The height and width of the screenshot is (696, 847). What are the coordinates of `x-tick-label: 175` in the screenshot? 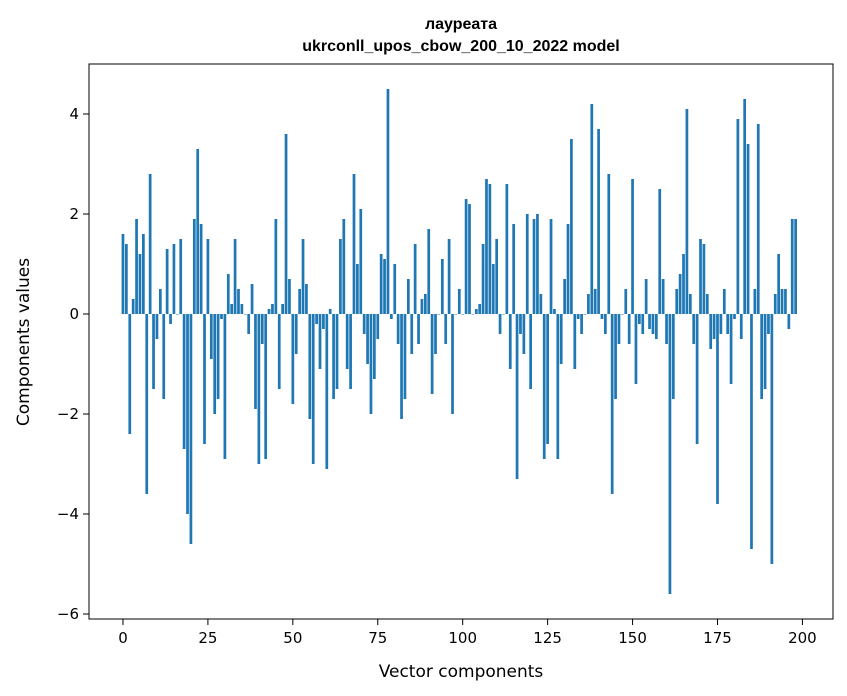 It's located at (717, 638).